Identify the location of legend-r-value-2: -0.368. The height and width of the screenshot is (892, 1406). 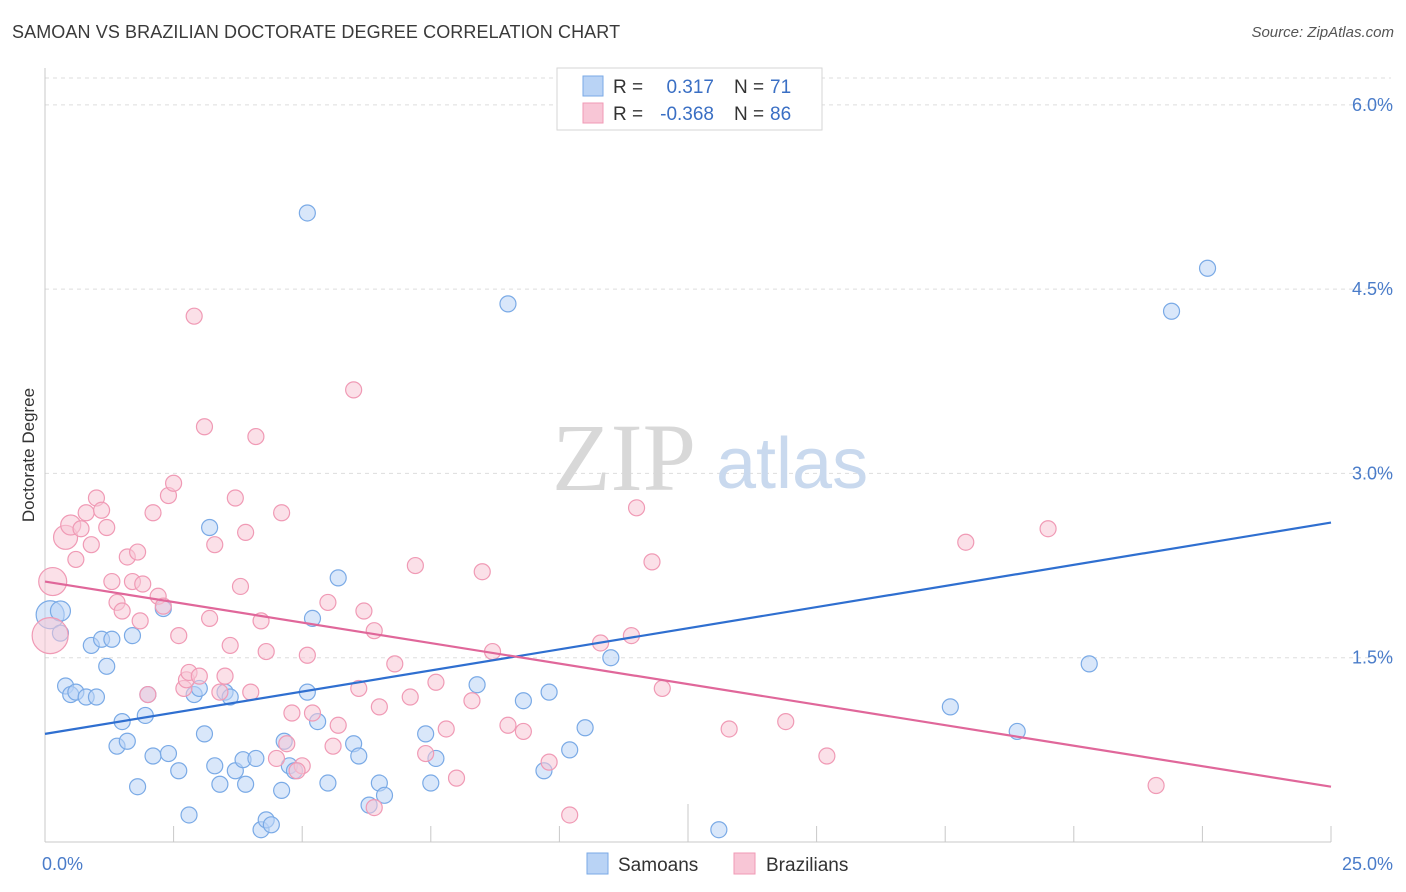
(687, 114).